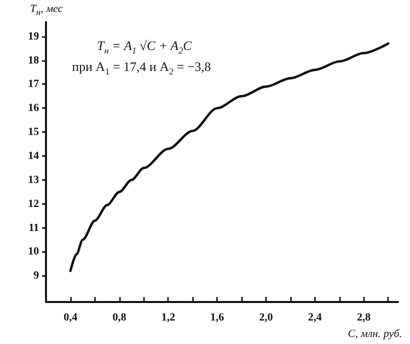  What do you see at coordinates (141, 68) in the screenshot?
I see `annotation: при A$_{1}$ = 17,4 и A$_{2}$ = −3,8` at bounding box center [141, 68].